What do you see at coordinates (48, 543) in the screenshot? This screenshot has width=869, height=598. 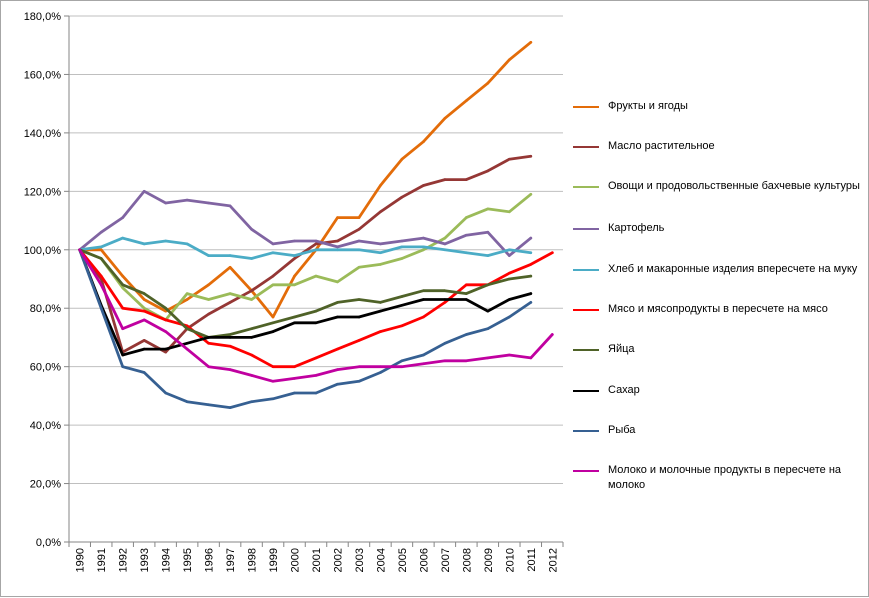 I see `y-tick-label: 0,0%` at bounding box center [48, 543].